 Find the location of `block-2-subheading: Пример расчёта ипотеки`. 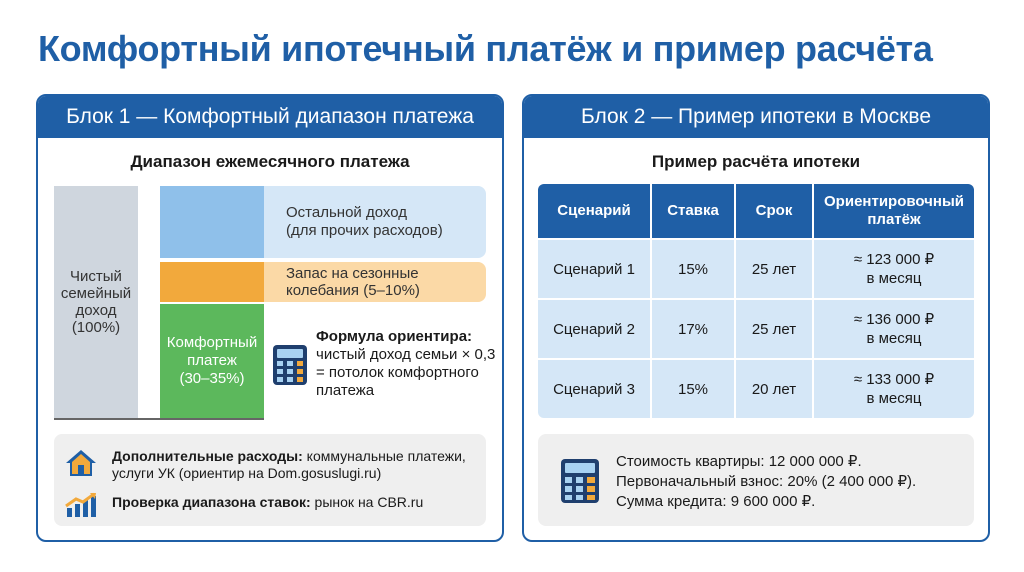

block-2-subheading: Пример расчёта ипотеки is located at coordinates (756, 161).